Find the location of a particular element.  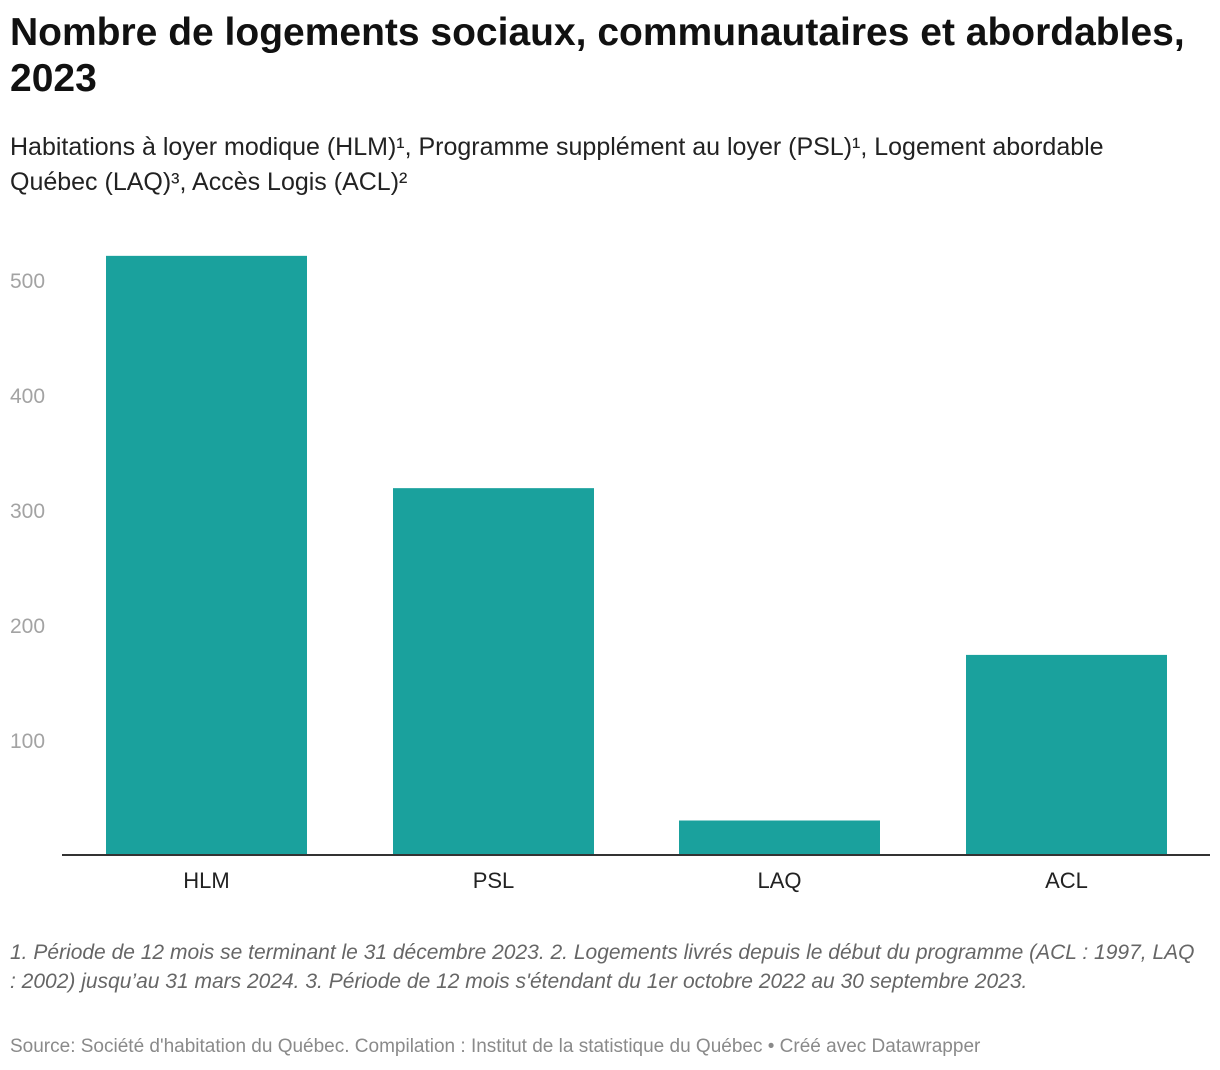

x-tick-label: PSL is located at coordinates (494, 880).